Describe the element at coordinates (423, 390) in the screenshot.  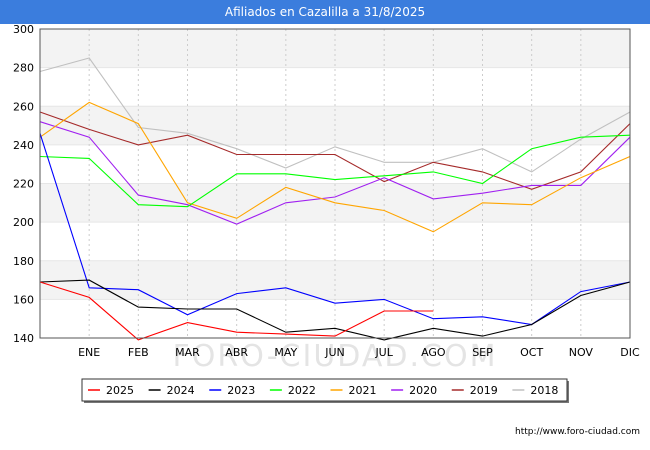
I see `legend-label-2020: 2020` at that location.